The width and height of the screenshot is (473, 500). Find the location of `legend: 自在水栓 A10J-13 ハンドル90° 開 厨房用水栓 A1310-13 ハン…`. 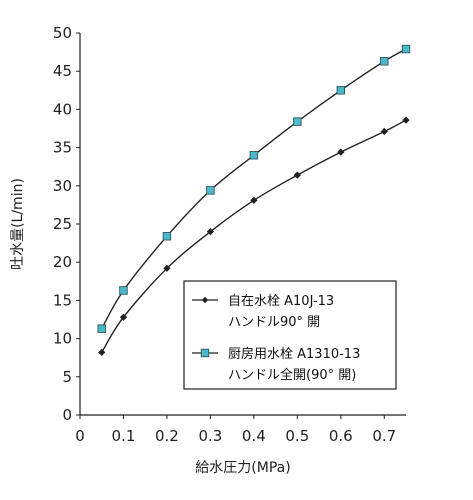

legend: 自在水栓 A10J-13 ハンドル90° 開 厨房用水栓 A1310-13 ハン… is located at coordinates (290, 335).